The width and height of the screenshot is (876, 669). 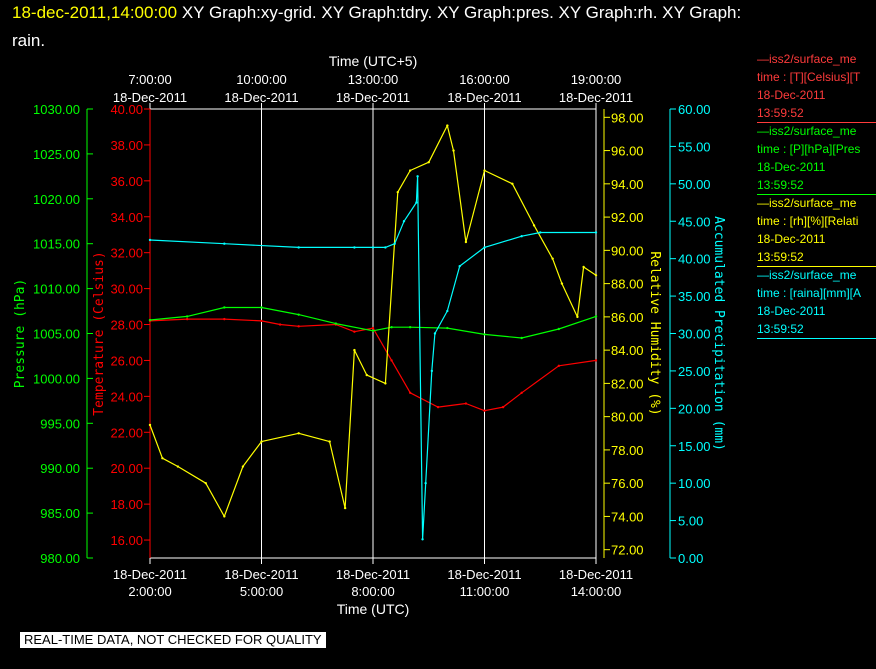 What do you see at coordinates (627, 483) in the screenshot?
I see `humidity-tick-label: 76.00` at bounding box center [627, 483].